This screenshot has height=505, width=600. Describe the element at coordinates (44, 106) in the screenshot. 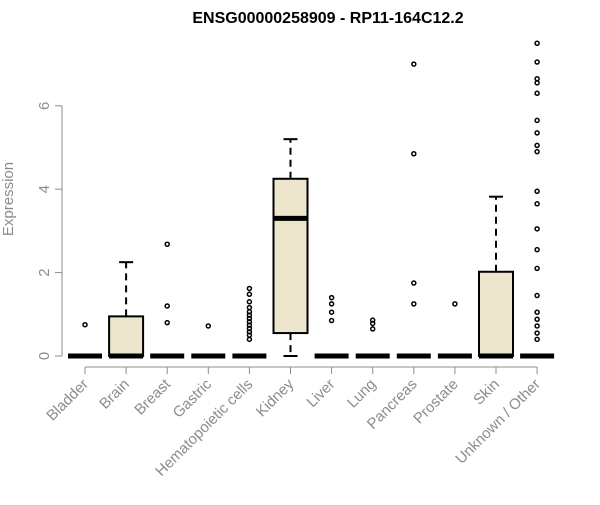

I see `y-tick-label: 6` at that location.